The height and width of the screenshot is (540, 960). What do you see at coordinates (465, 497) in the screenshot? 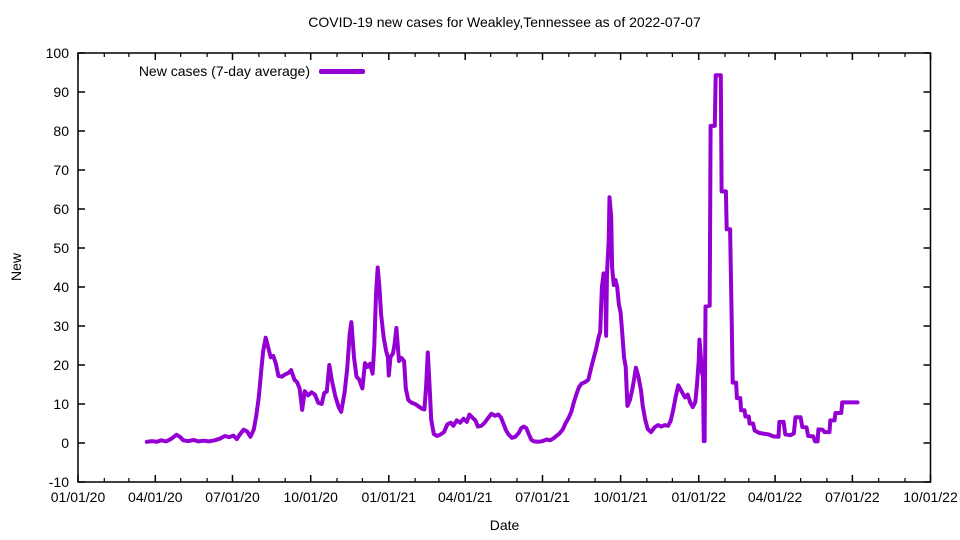
I see `svg-text: 04/01/21` at bounding box center [465, 497].